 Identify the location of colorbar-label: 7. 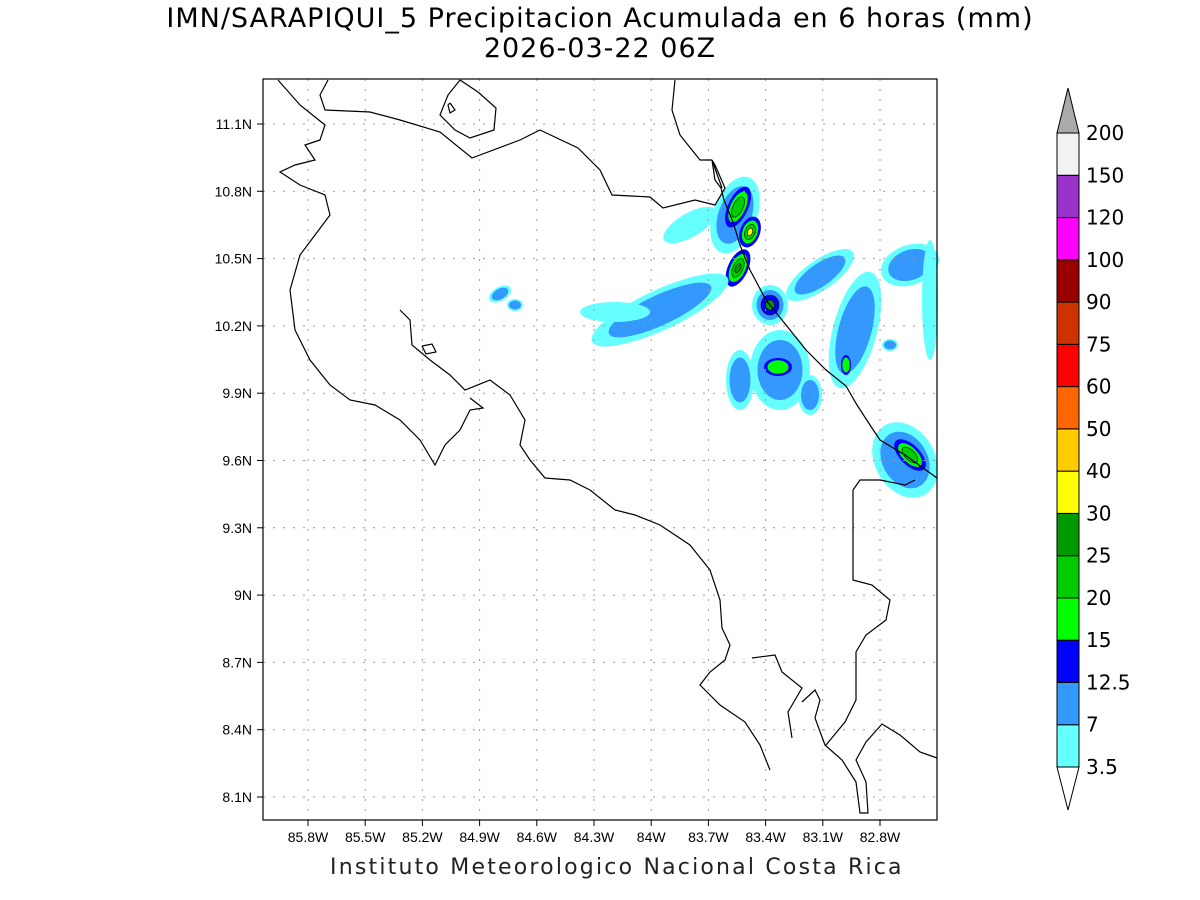
(1092, 725).